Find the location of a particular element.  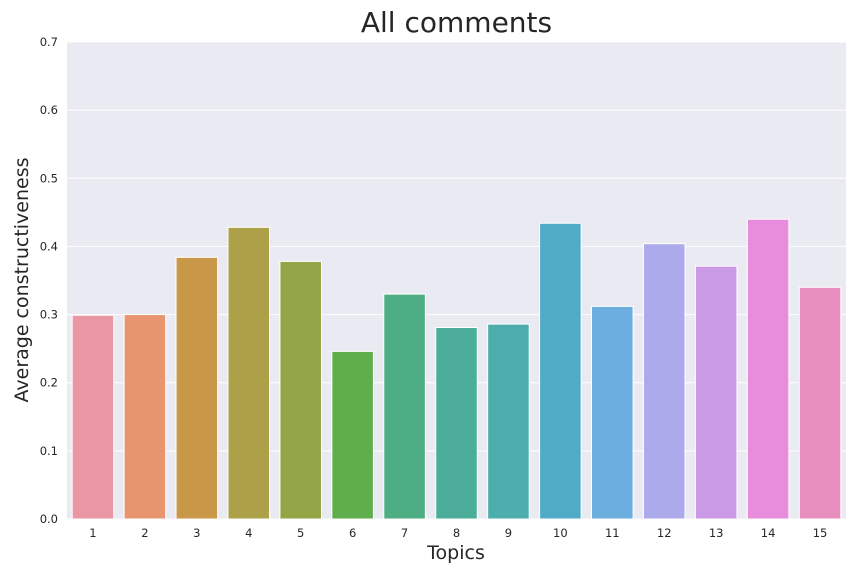

x-tick-label: 9 is located at coordinates (508, 533).